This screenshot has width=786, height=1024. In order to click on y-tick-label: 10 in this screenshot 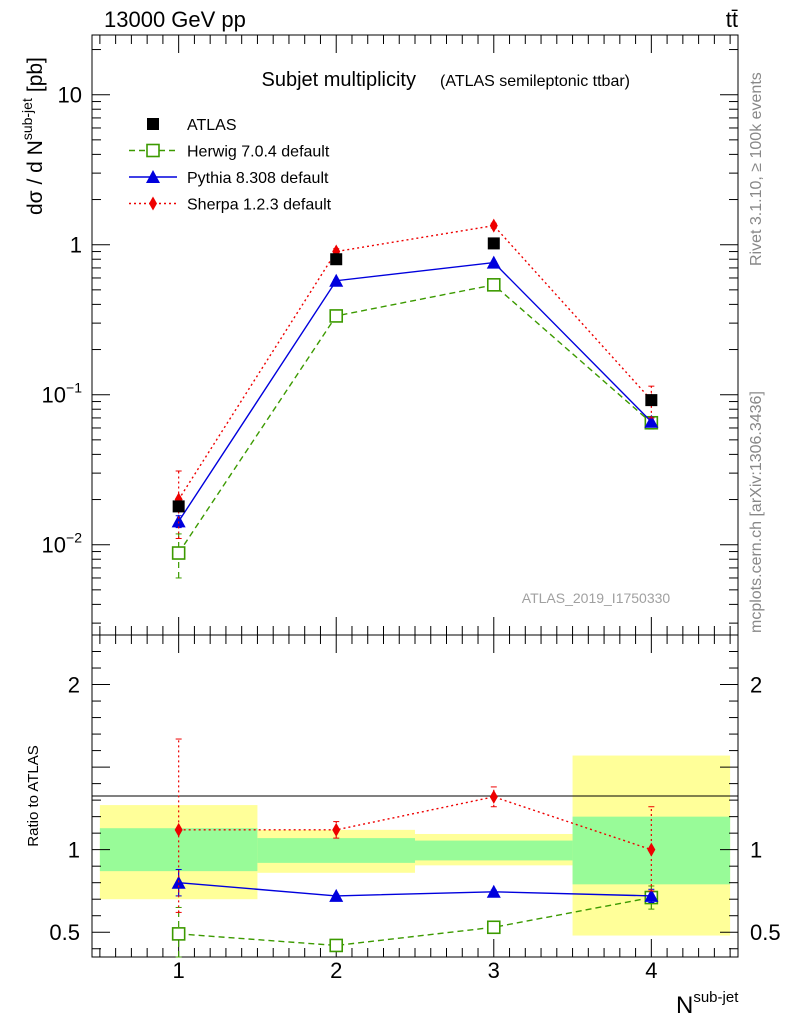, I will do `click(70, 95)`.